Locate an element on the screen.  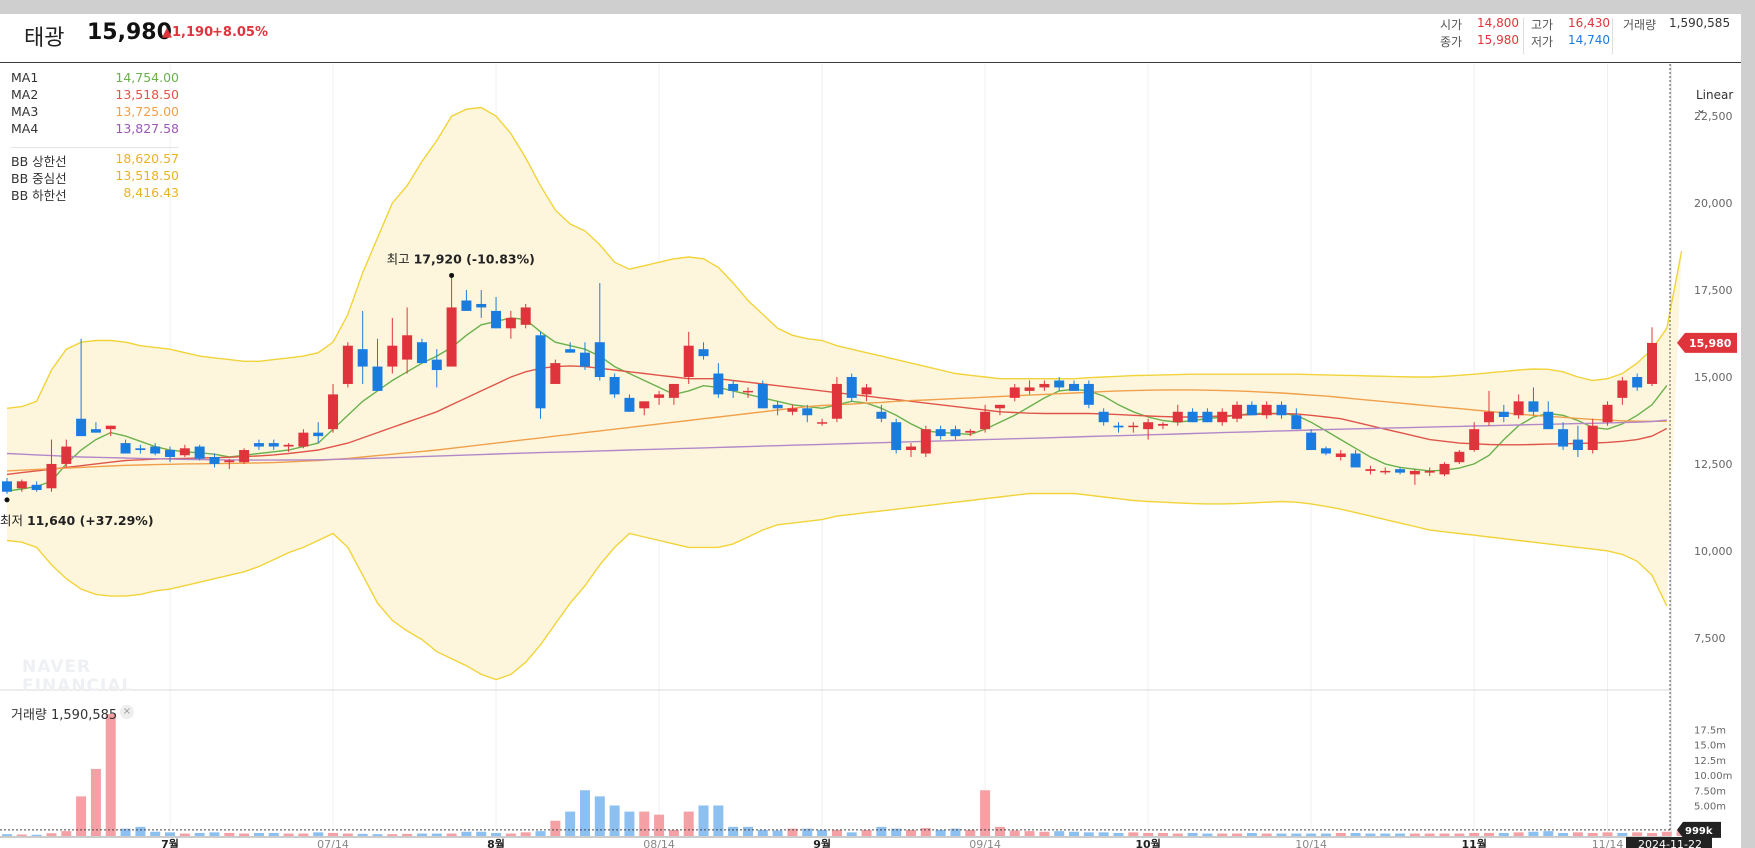
price-change: ▲1,190 is located at coordinates (188, 32).